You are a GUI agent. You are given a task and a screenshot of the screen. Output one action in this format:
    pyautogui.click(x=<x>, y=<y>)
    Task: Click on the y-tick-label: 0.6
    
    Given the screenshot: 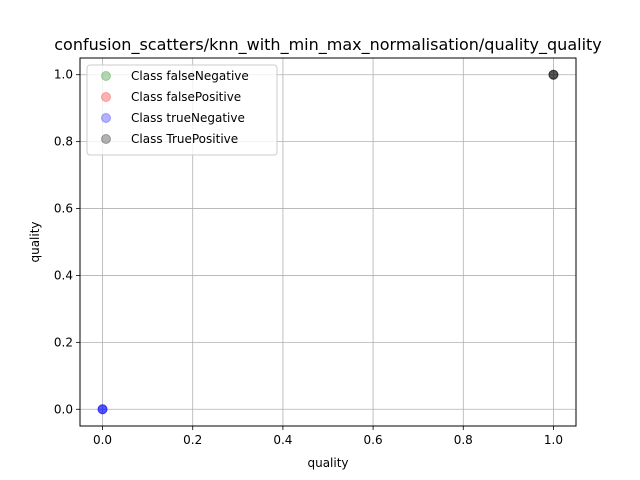 What is the action you would take?
    pyautogui.click(x=63, y=209)
    